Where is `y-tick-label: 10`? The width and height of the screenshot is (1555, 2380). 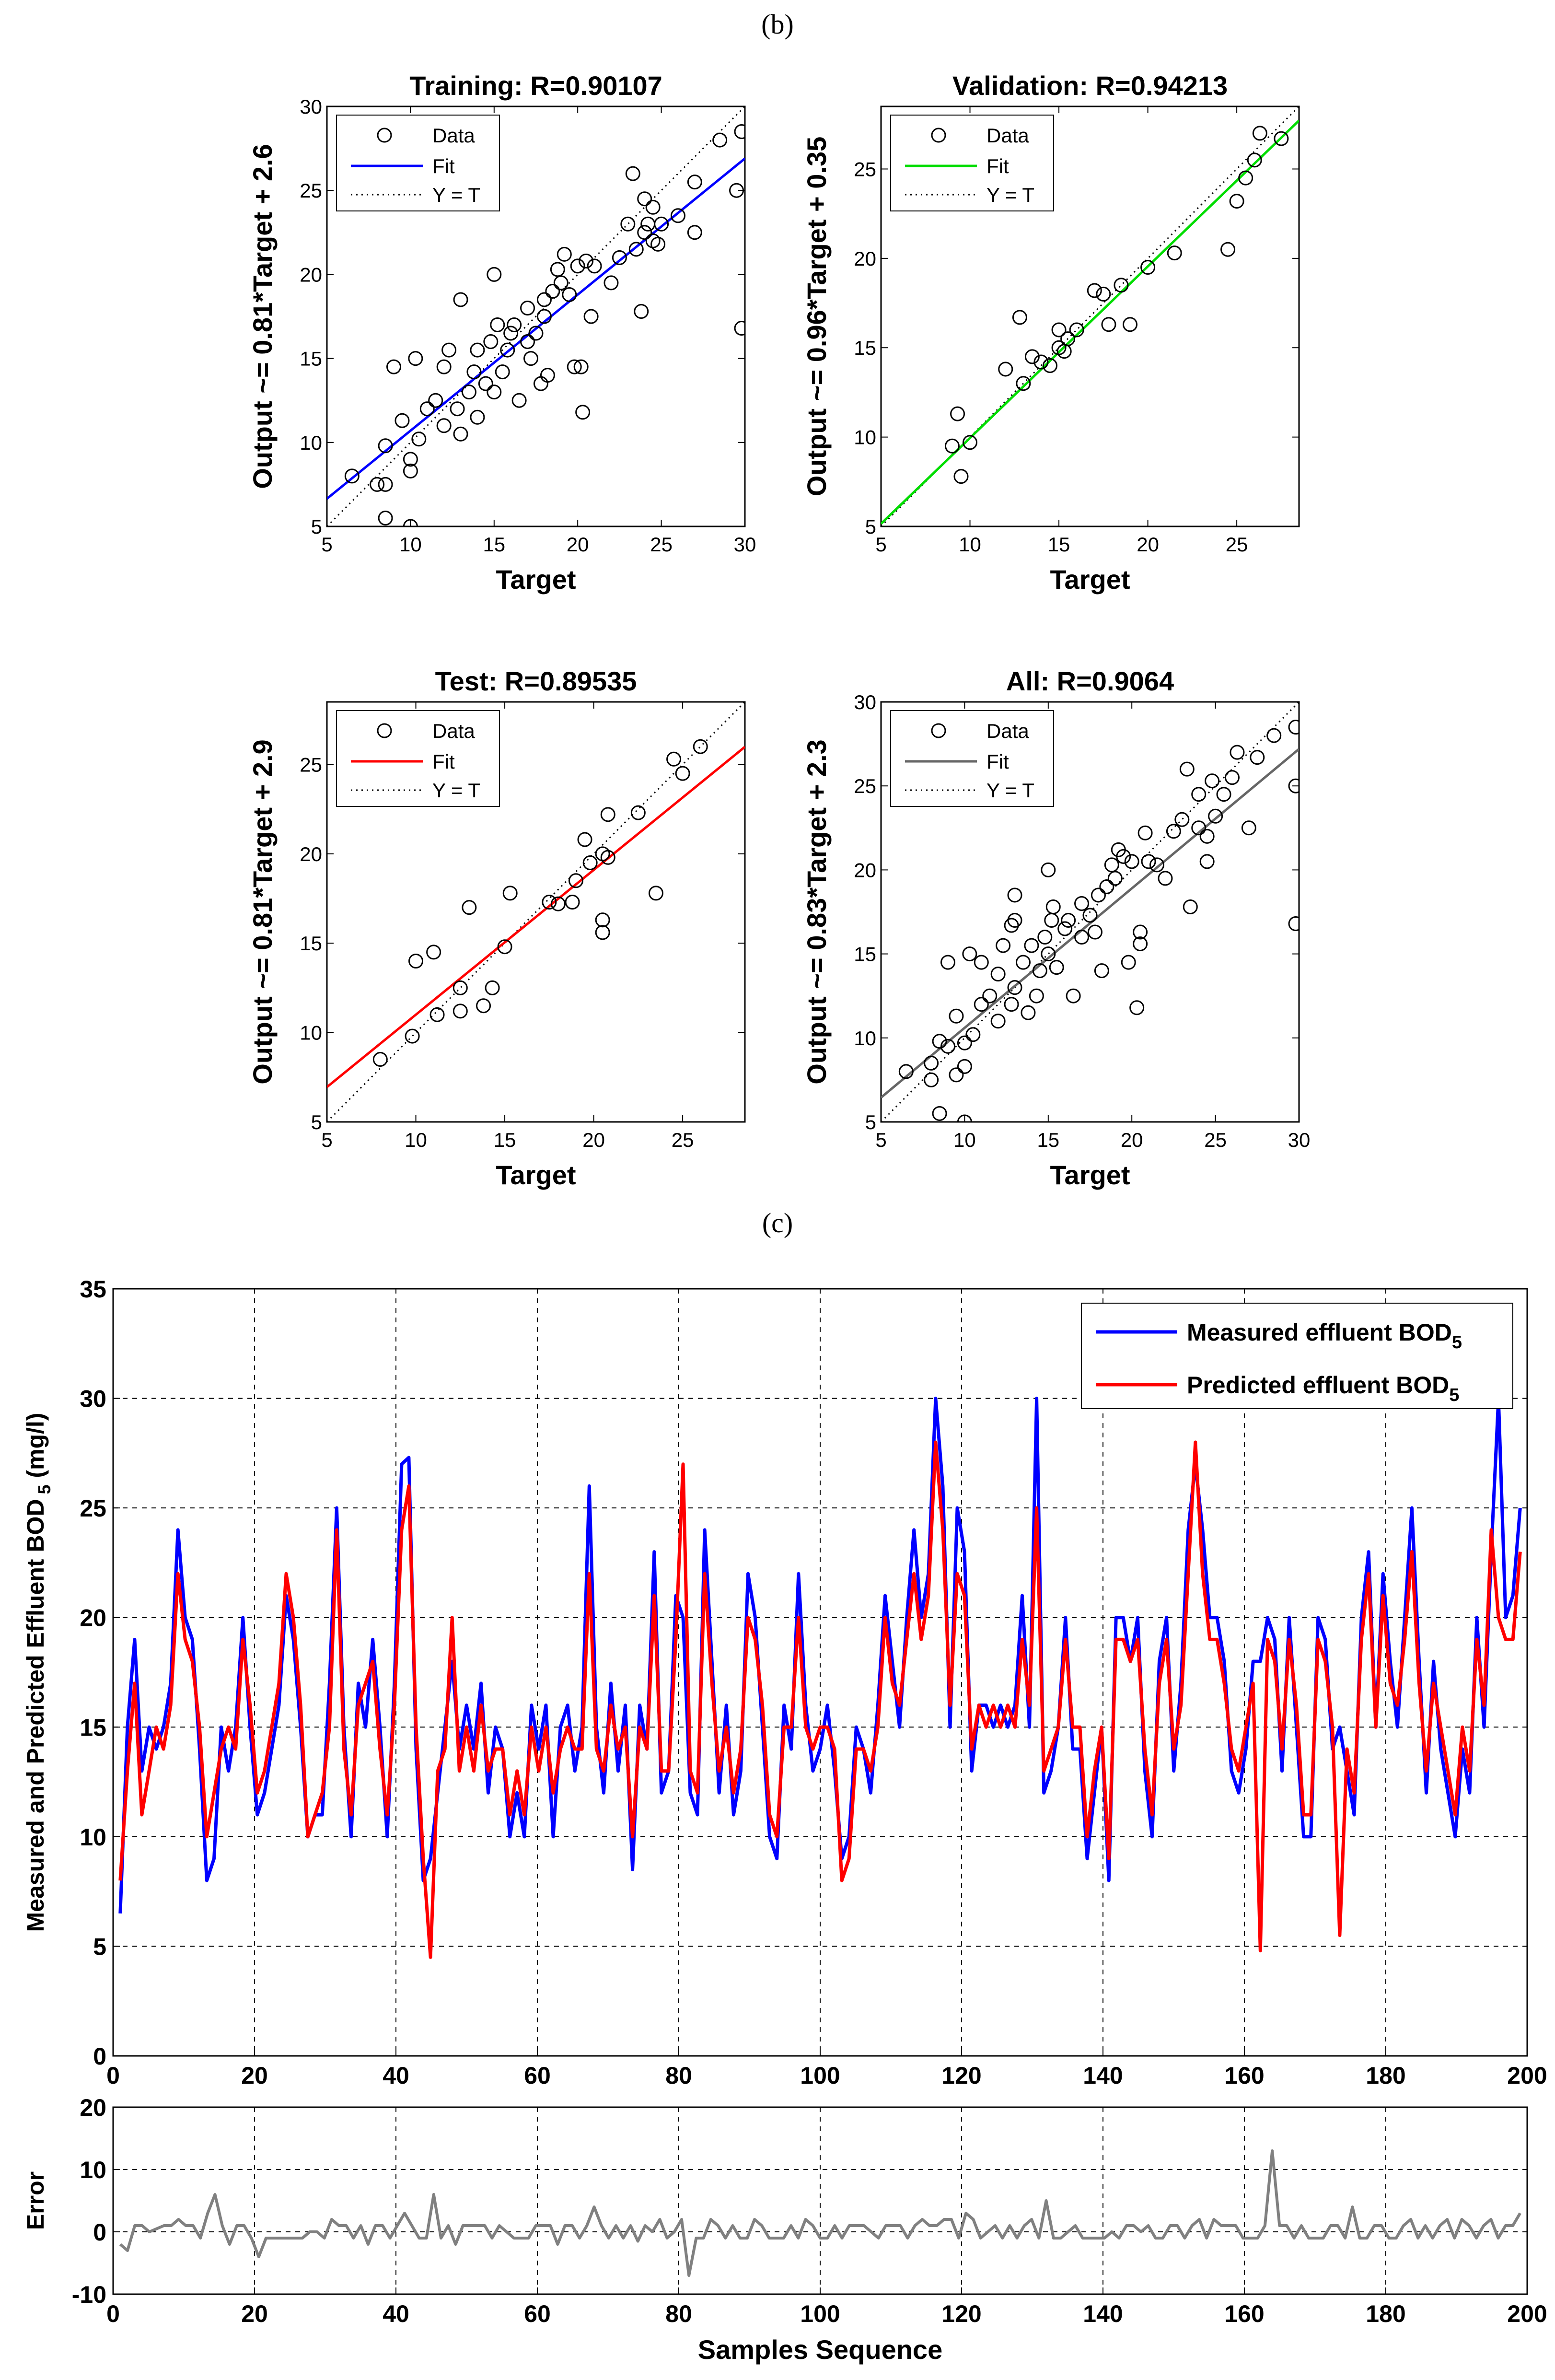
y-tick-label: 10 is located at coordinates (865, 1038).